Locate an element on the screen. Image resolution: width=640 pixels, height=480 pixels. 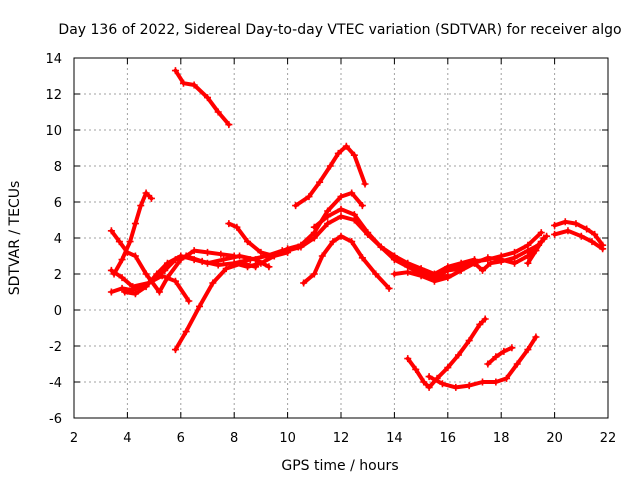
y-tick-label: -4 is located at coordinates (55, 383).